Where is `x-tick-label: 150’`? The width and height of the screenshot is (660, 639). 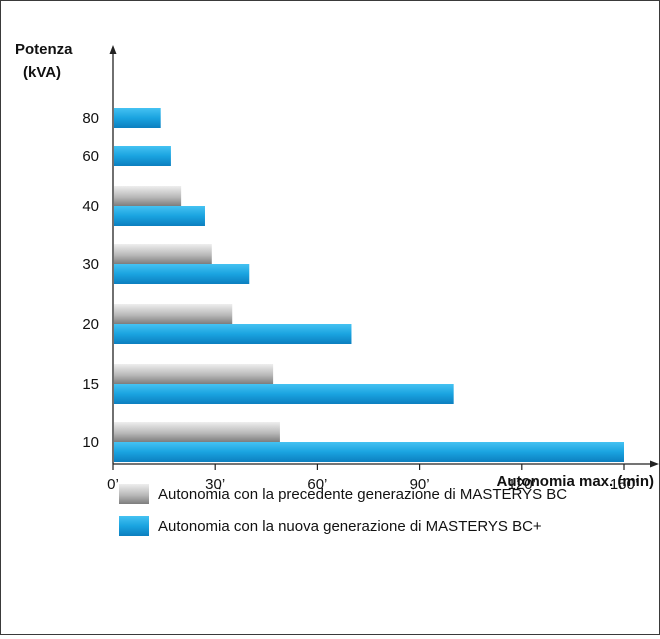 x-tick-label: 150’ is located at coordinates (624, 484).